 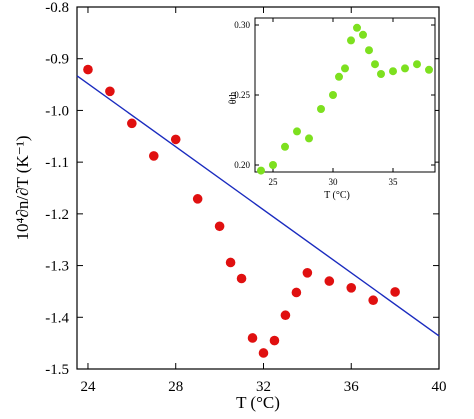 What do you see at coordinates (233, 98) in the screenshot?
I see `inset-y-axis-title: θth` at bounding box center [233, 98].